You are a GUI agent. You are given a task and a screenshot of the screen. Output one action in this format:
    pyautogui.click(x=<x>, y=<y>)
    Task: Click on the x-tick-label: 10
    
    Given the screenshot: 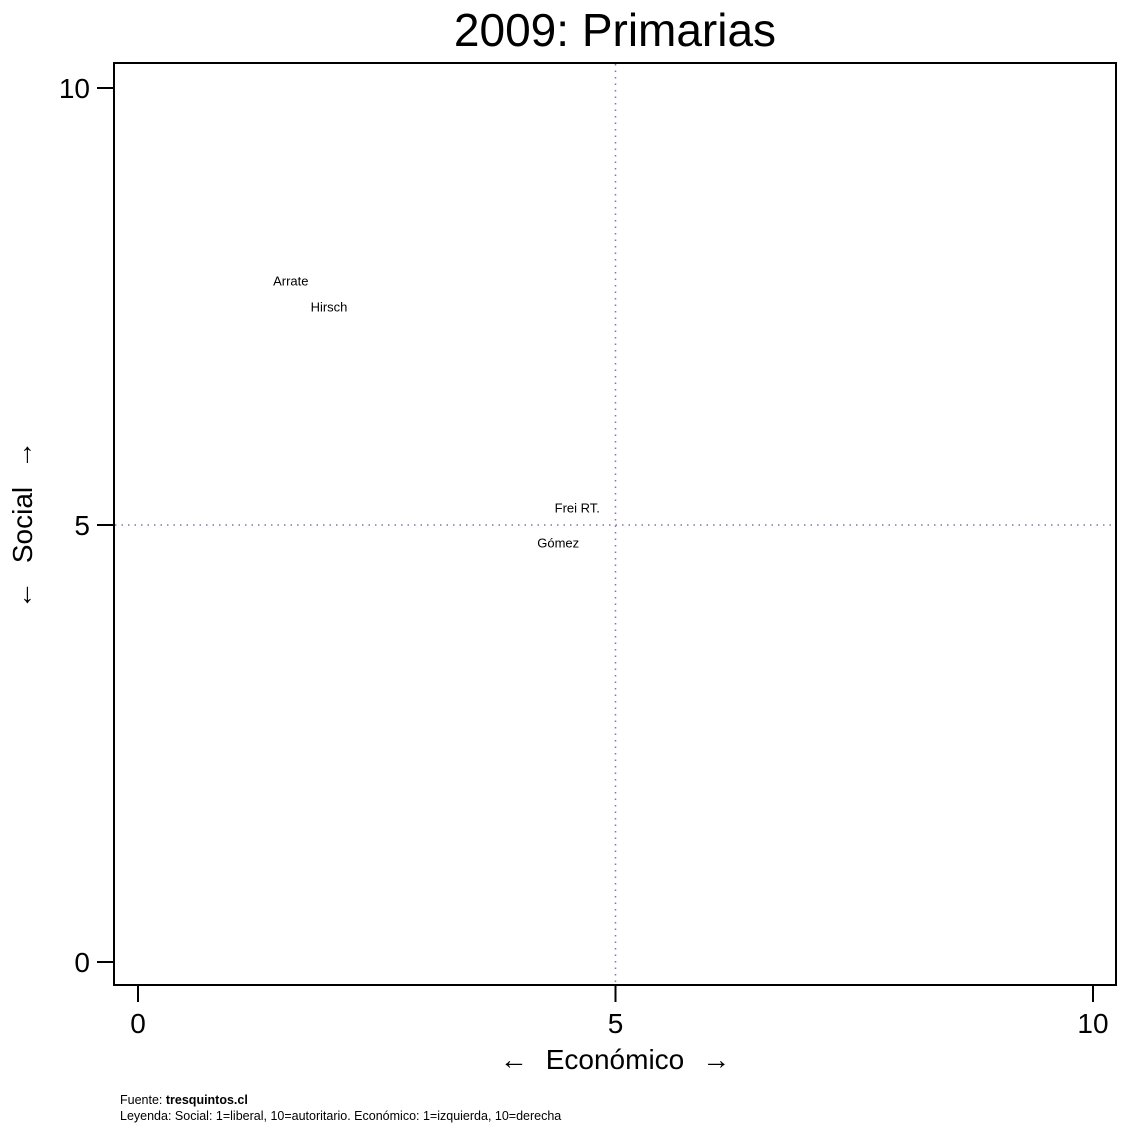 What is the action you would take?
    pyautogui.click(x=1092, y=1023)
    